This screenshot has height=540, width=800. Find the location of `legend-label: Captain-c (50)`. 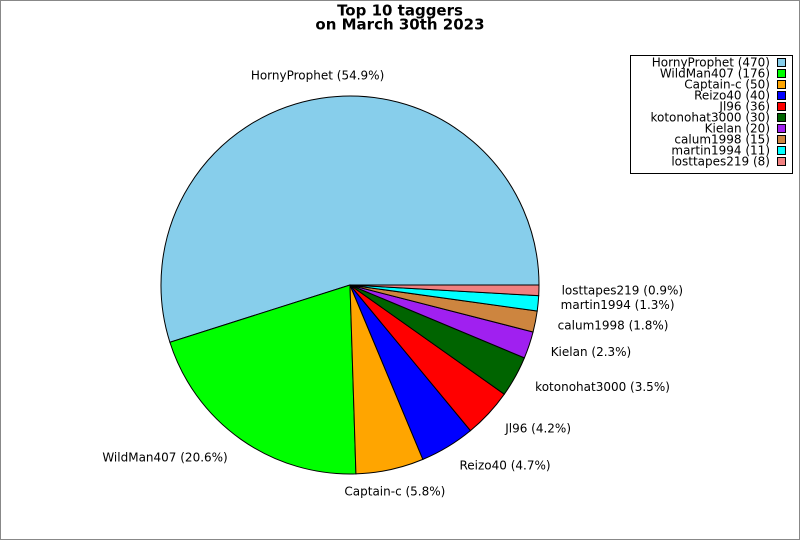

legend-label: Captain-c (50) is located at coordinates (727, 85).